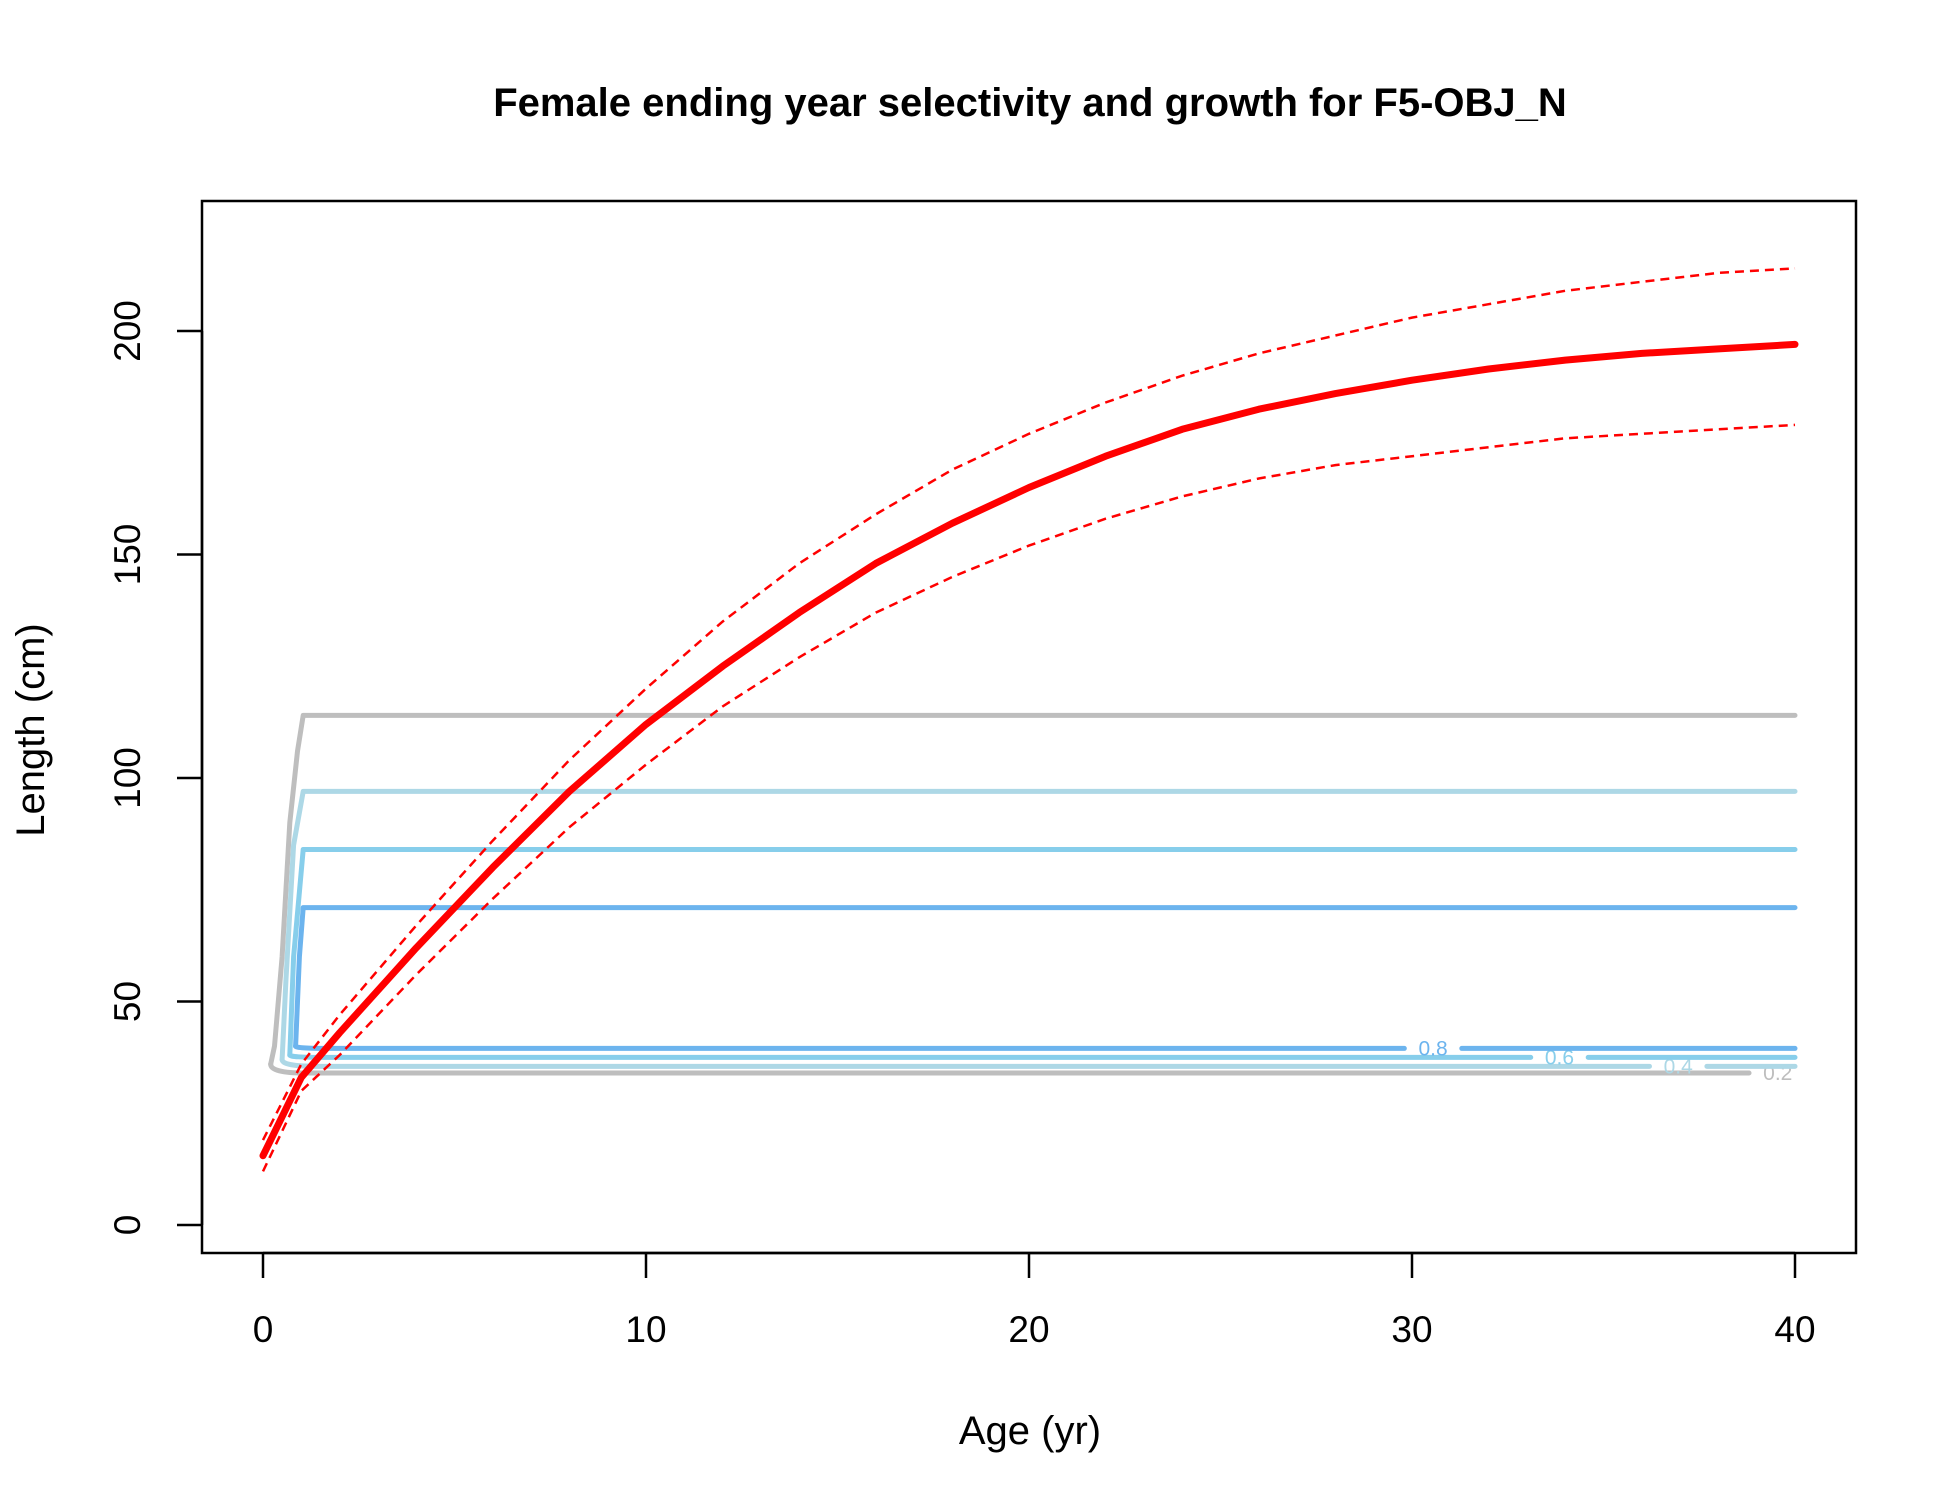 This screenshot has height=1500, width=1950. I want to click on x-tick-label: 20, so click(1028, 1329).